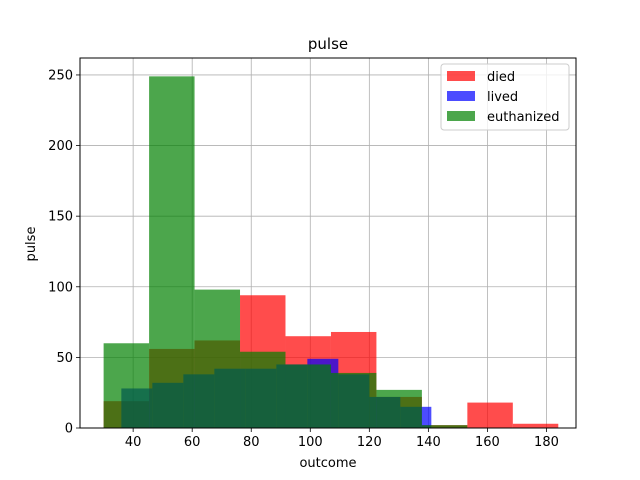 Image resolution: width=640 pixels, height=480 pixels. Describe the element at coordinates (482, 97) in the screenshot. I see `legend-item-lived: lived` at that location.